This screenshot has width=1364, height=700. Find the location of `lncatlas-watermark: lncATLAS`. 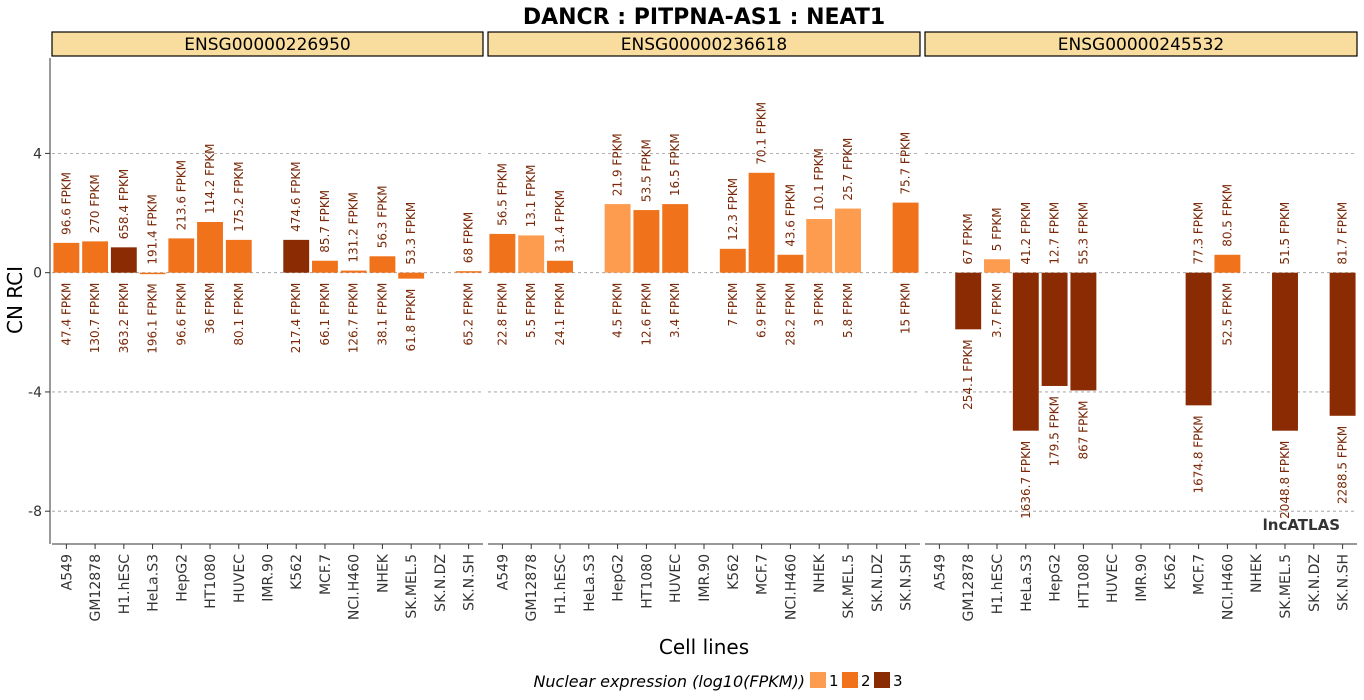

lncatlas-watermark: lncATLAS is located at coordinates (1301, 525).